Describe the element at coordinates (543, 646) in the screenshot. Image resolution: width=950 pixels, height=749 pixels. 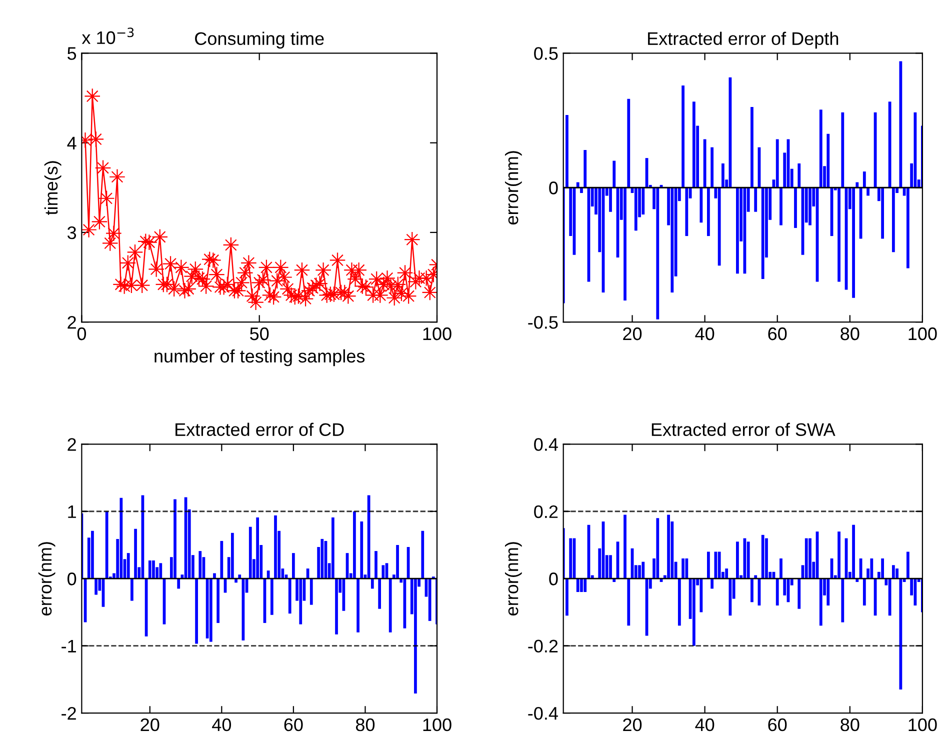
I see `y-tick-label: -0.2` at that location.